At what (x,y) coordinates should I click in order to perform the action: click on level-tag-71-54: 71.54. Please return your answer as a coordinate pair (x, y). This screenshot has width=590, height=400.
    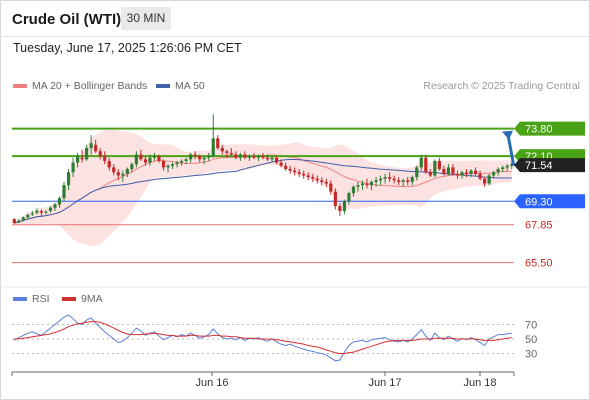
    Looking at the image, I should click on (549, 165).